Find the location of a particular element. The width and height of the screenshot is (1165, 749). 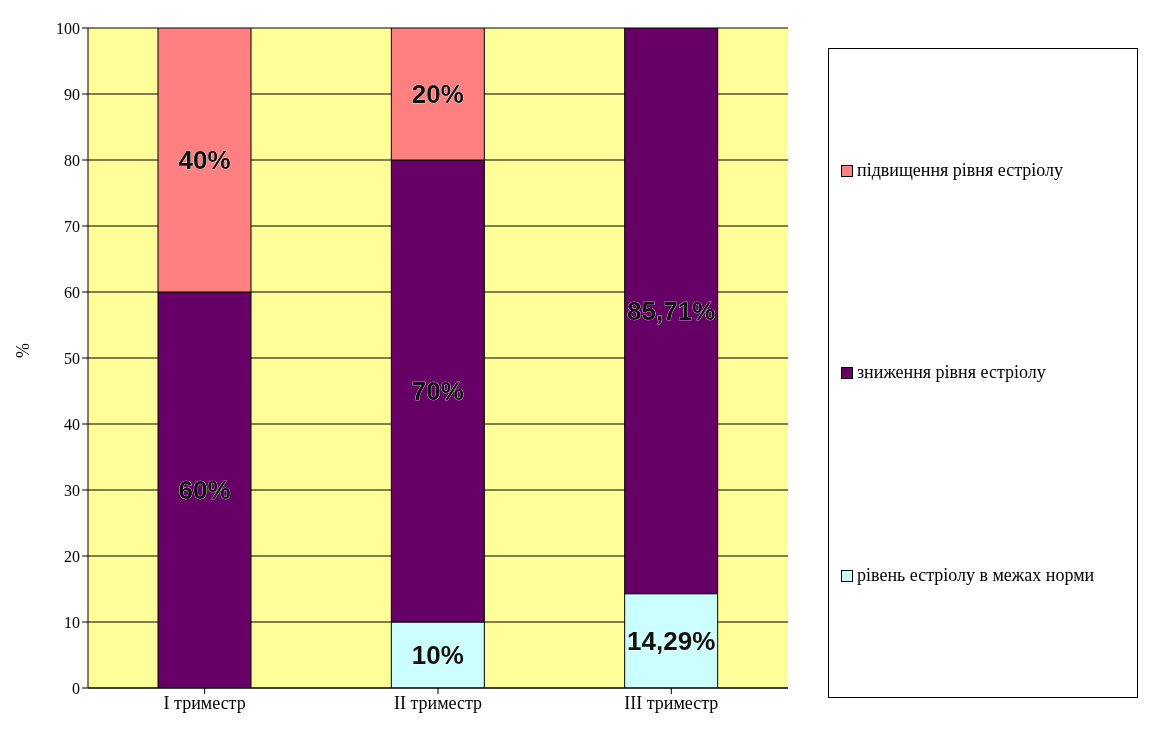

y-tick-label: 50 is located at coordinates (72, 358).